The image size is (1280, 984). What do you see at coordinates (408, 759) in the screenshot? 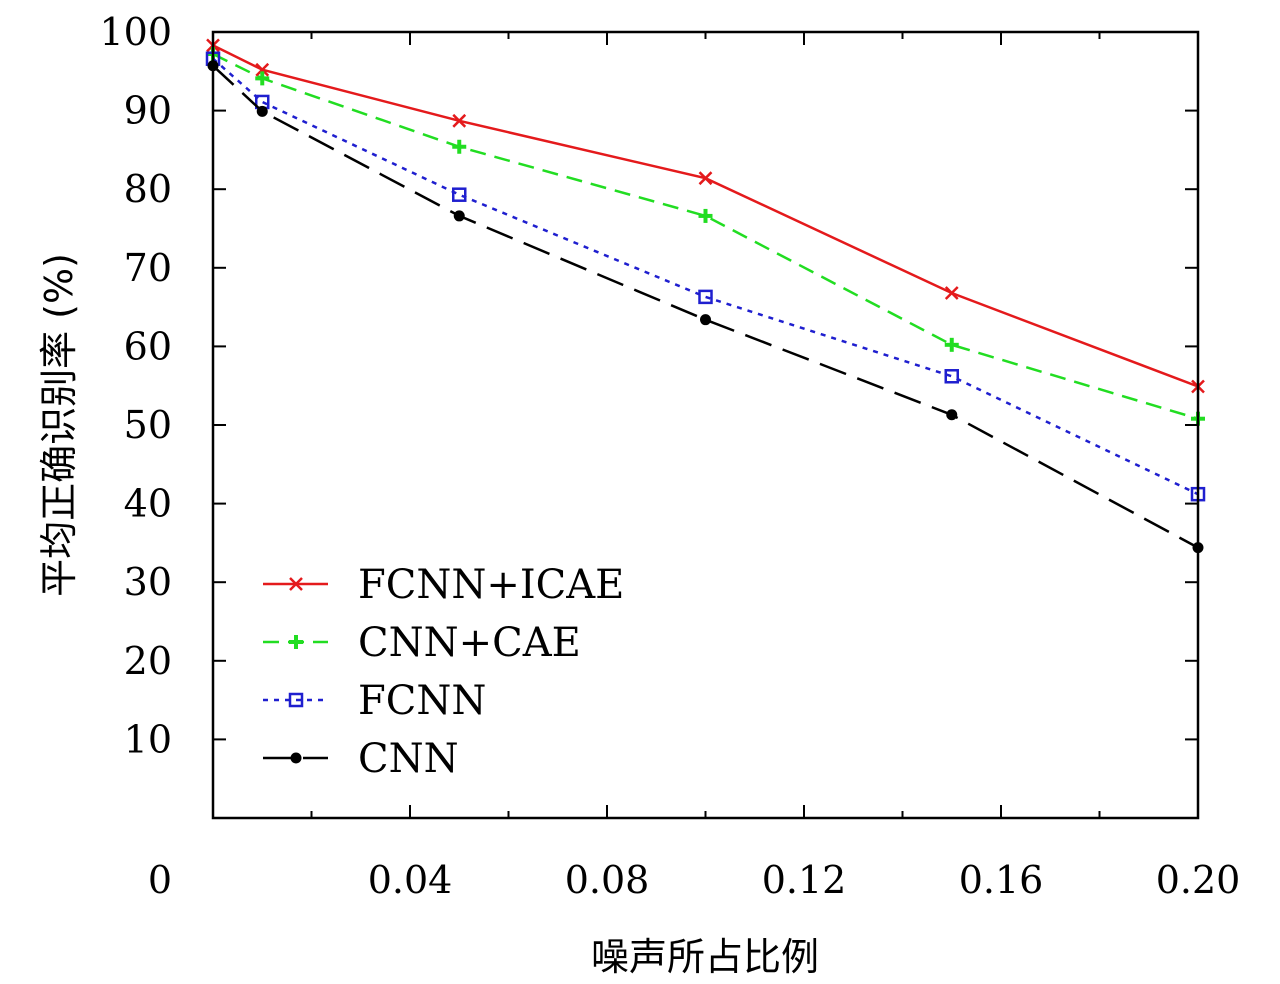
I see `legend-label: CNN` at bounding box center [408, 759].